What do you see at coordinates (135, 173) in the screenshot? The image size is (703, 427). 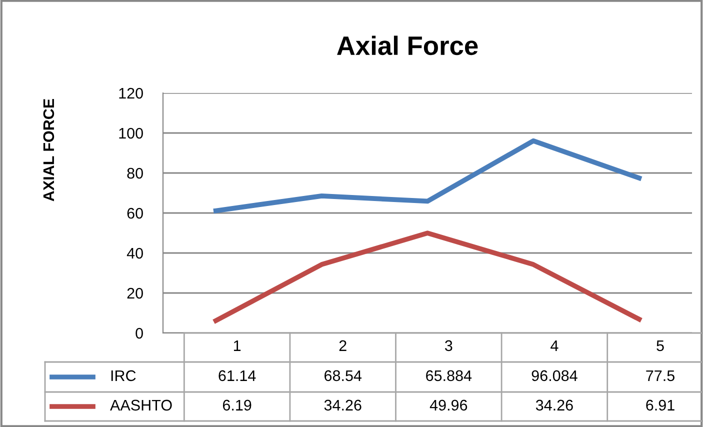 I see `y-tick-label: 80` at bounding box center [135, 173].